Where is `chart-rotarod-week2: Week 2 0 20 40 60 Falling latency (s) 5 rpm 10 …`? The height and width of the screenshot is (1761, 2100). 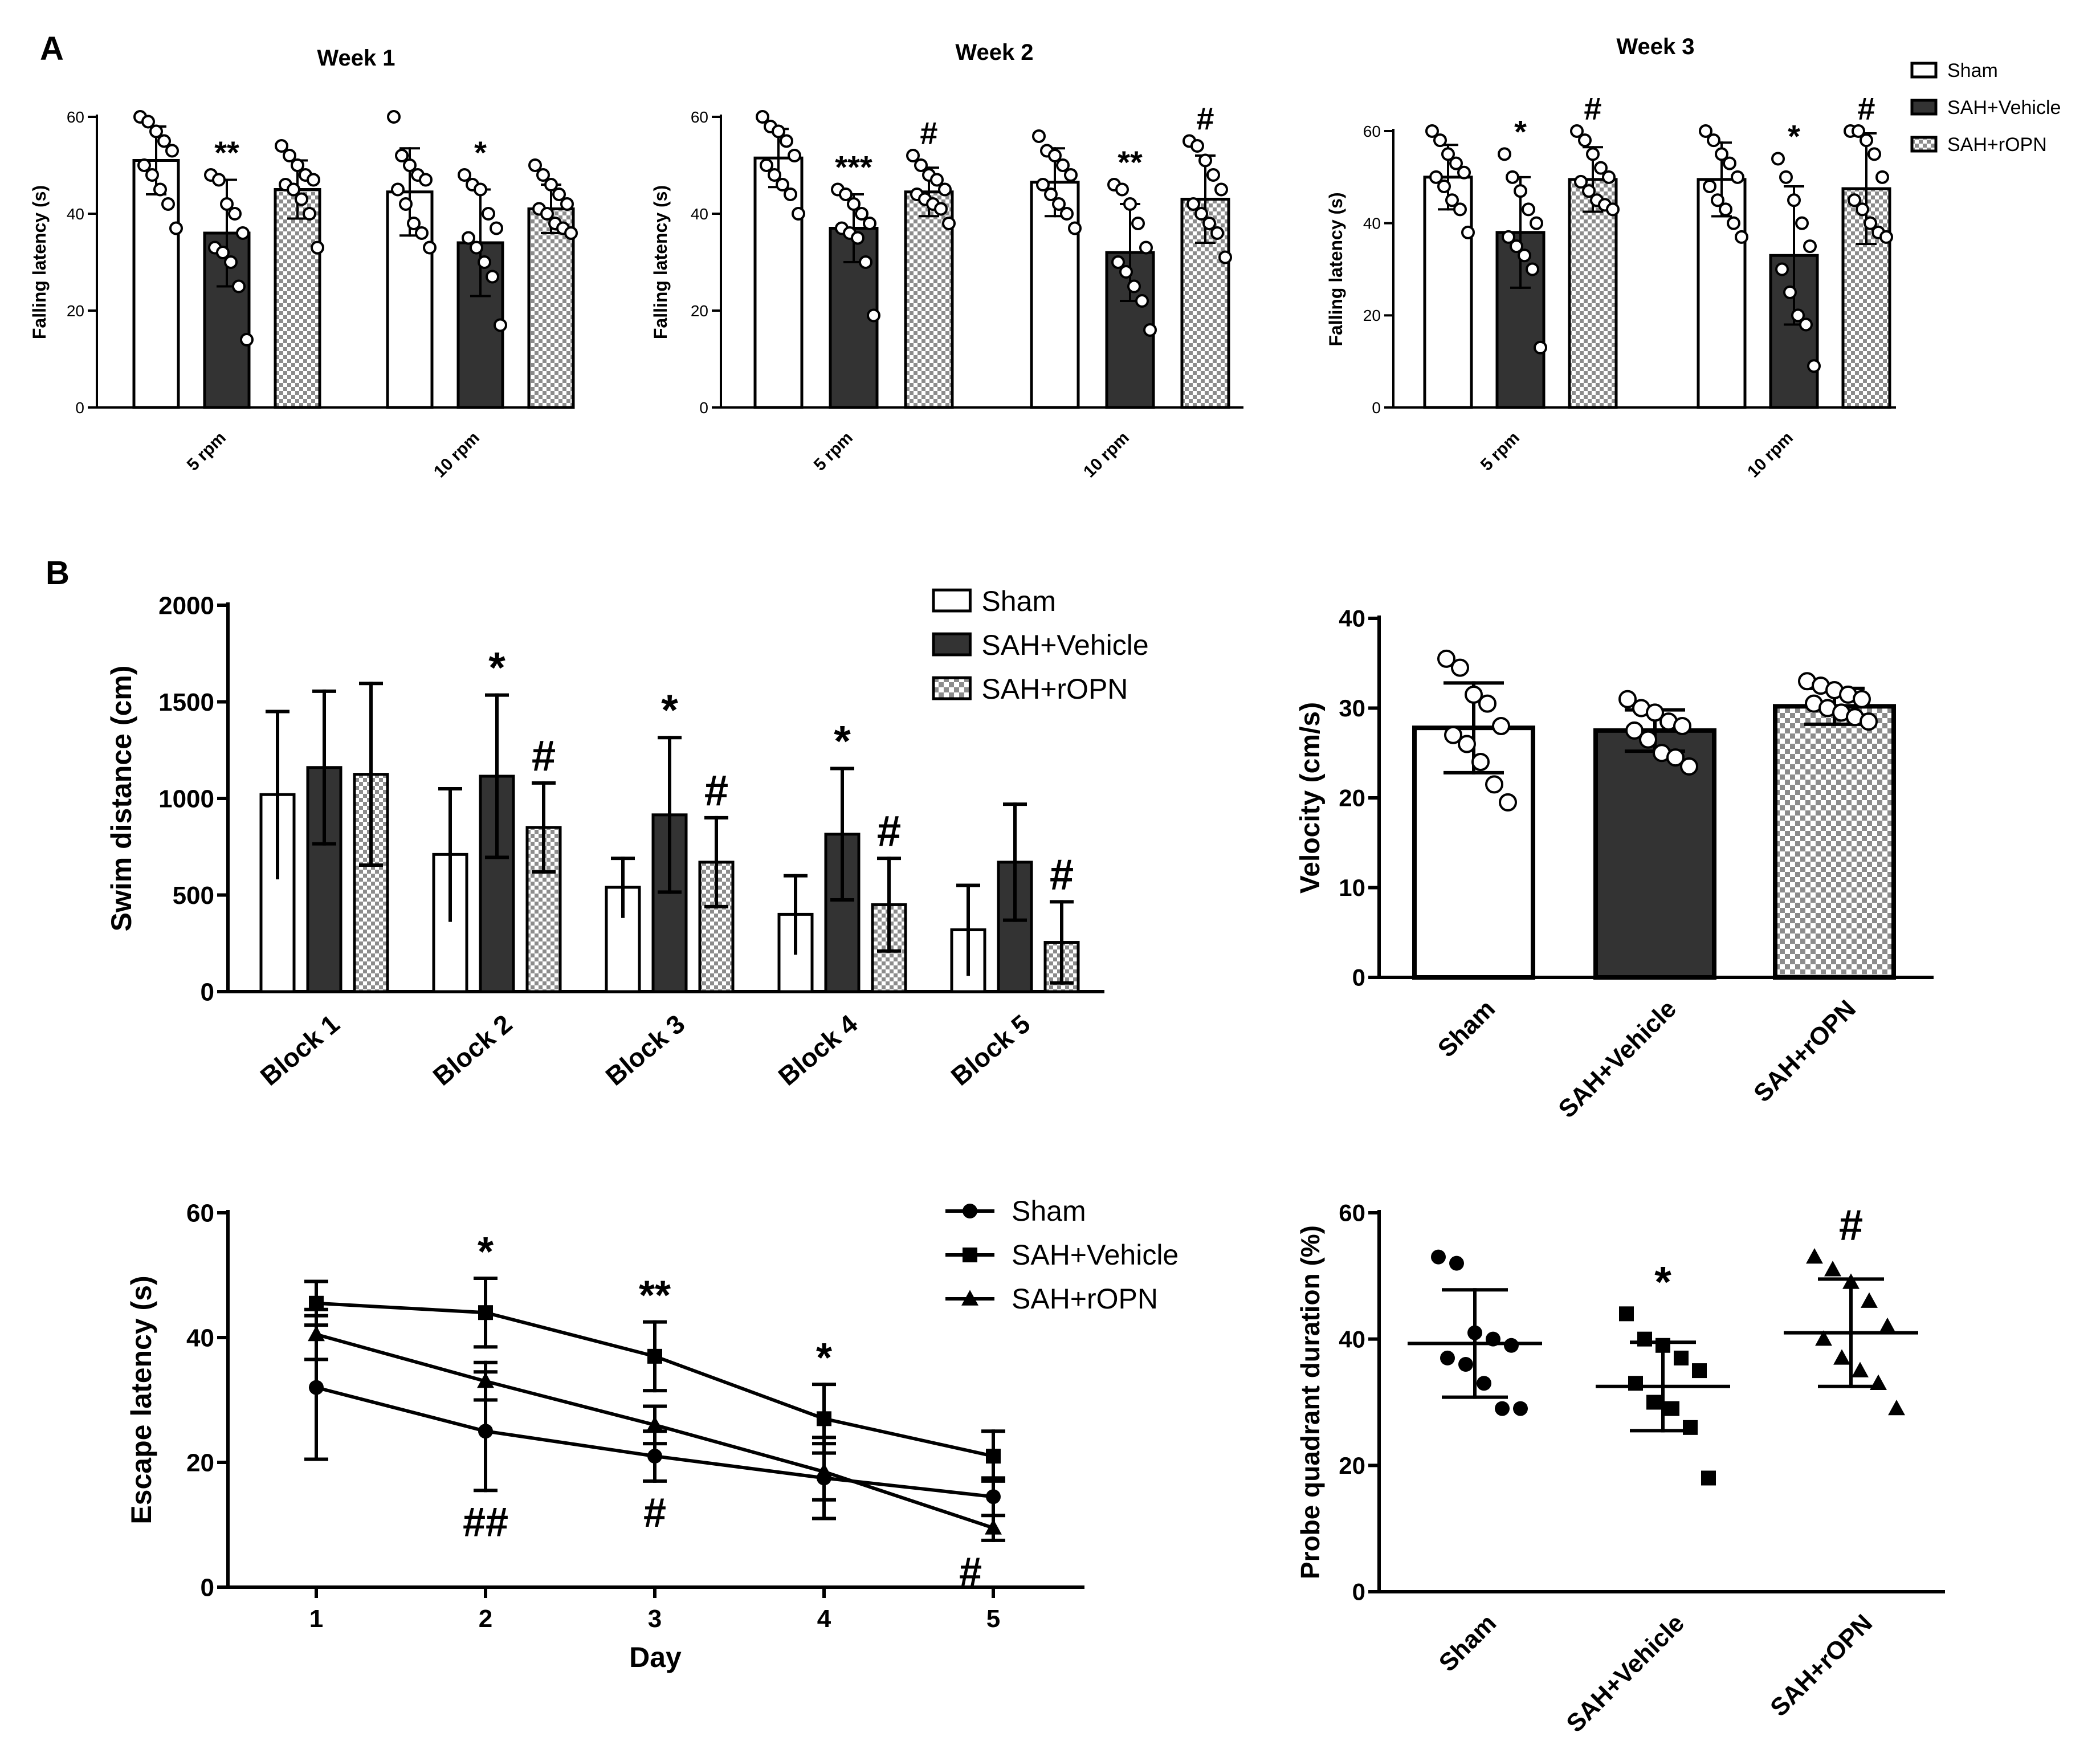
chart-rotarod-week2: Week 2 0 20 40 60 Falling latency (s) 5 rpm 10 … is located at coordinates (946, 261).